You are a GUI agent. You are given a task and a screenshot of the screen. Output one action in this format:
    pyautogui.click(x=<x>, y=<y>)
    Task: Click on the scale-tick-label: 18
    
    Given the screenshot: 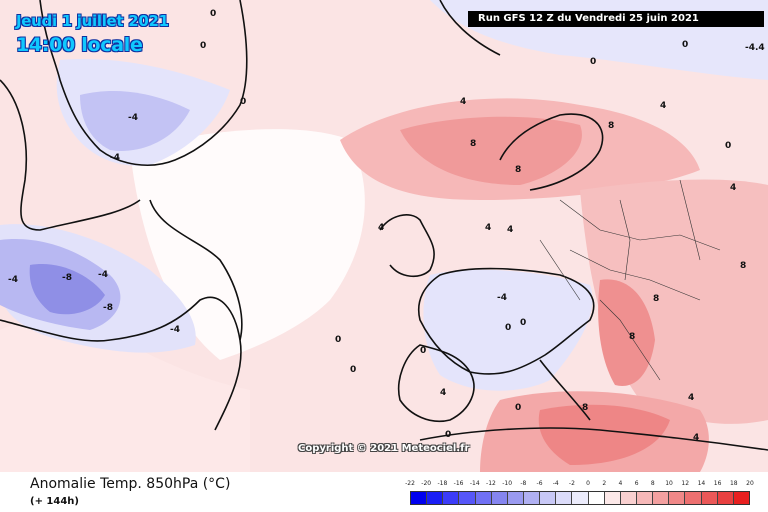 What is the action you would take?
    pyautogui.click(x=733, y=483)
    